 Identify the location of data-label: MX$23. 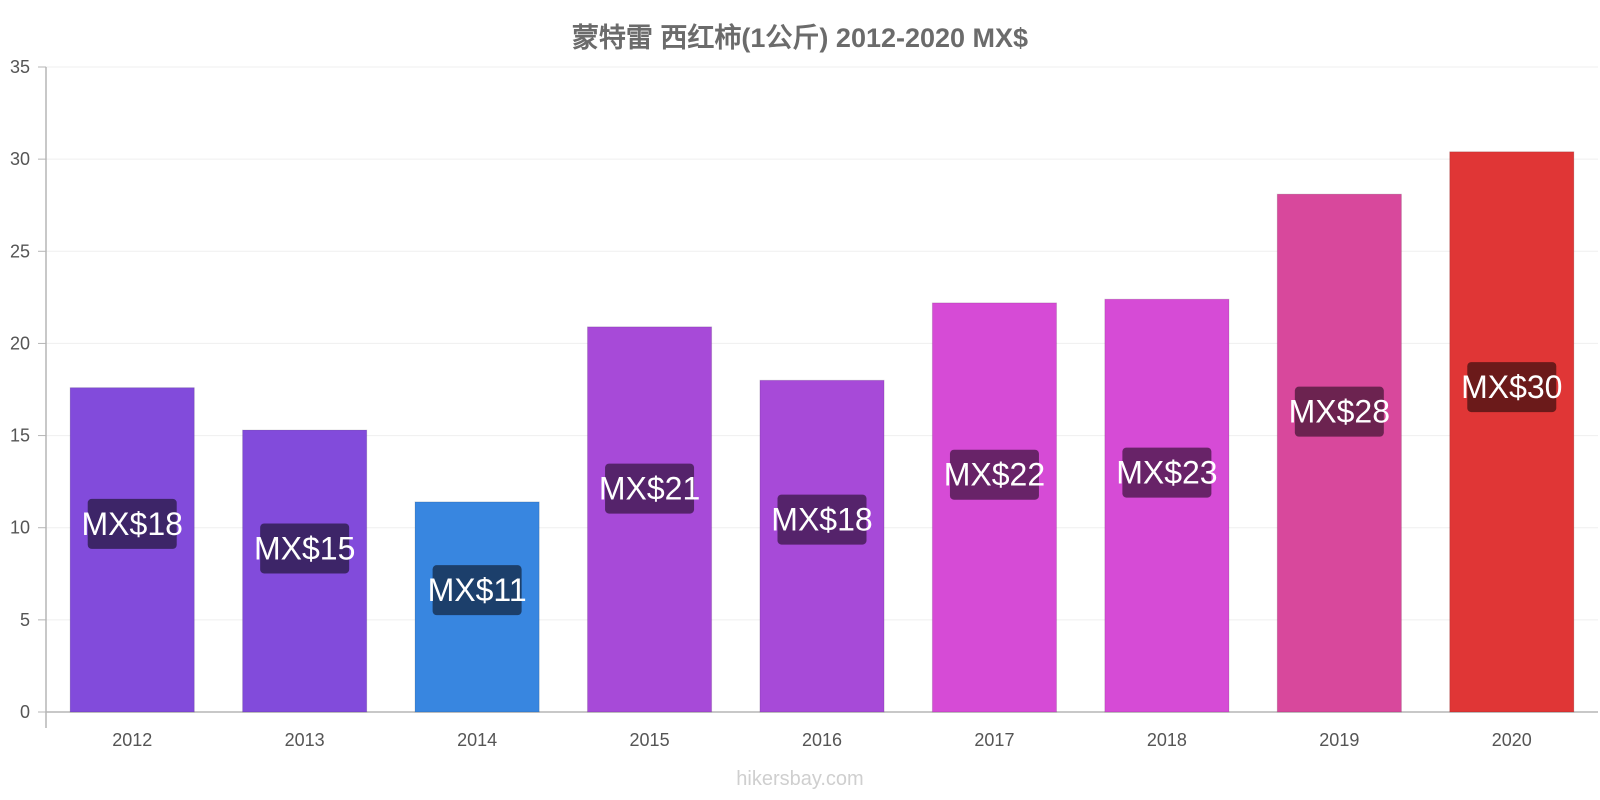
(1166, 473).